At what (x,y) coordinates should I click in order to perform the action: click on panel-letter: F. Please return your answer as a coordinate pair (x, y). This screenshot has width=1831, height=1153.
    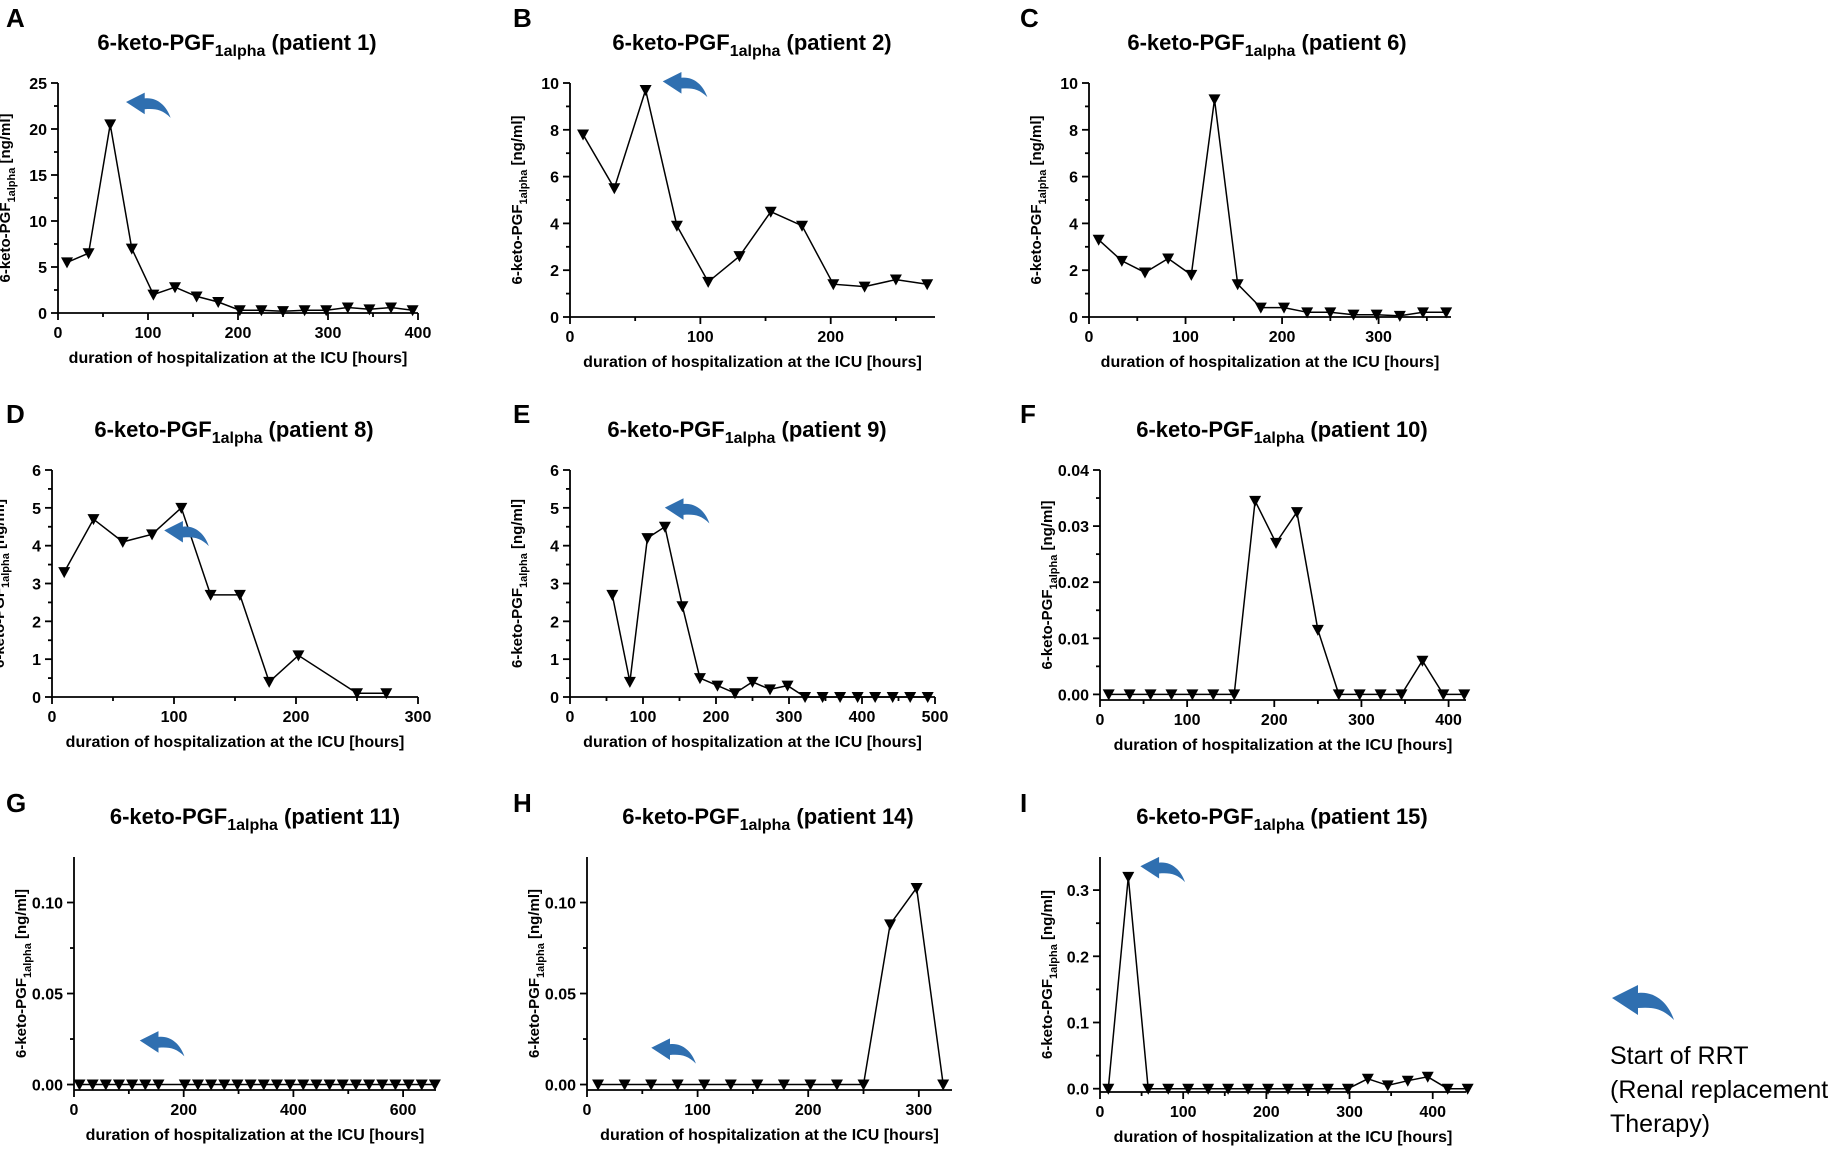
    Looking at the image, I should click on (1028, 414).